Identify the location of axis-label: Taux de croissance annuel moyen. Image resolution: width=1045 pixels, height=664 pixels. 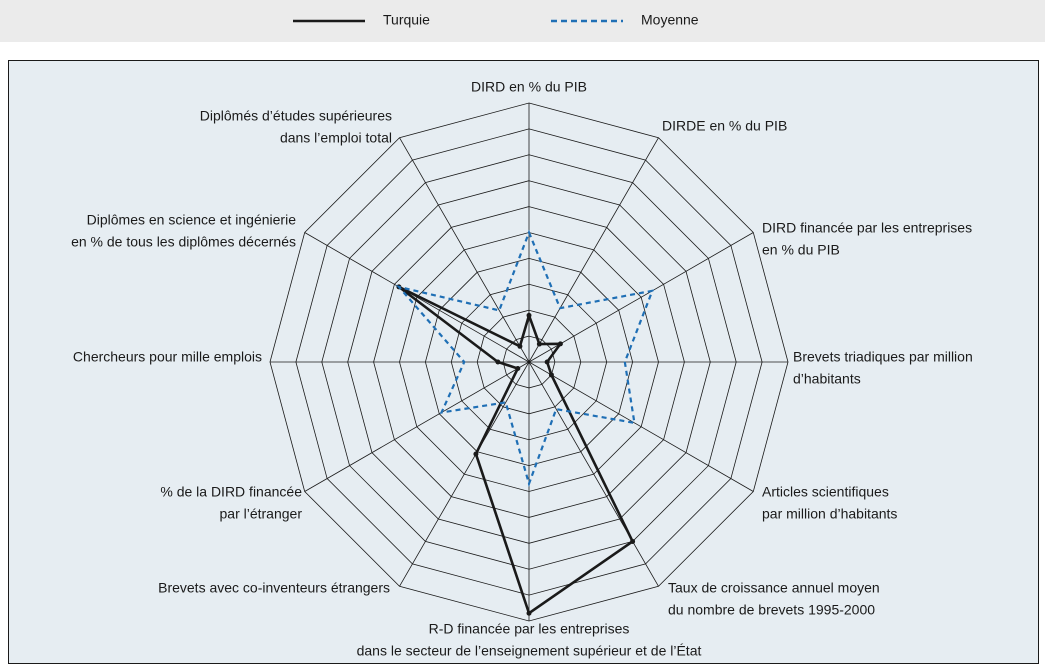
(774, 588).